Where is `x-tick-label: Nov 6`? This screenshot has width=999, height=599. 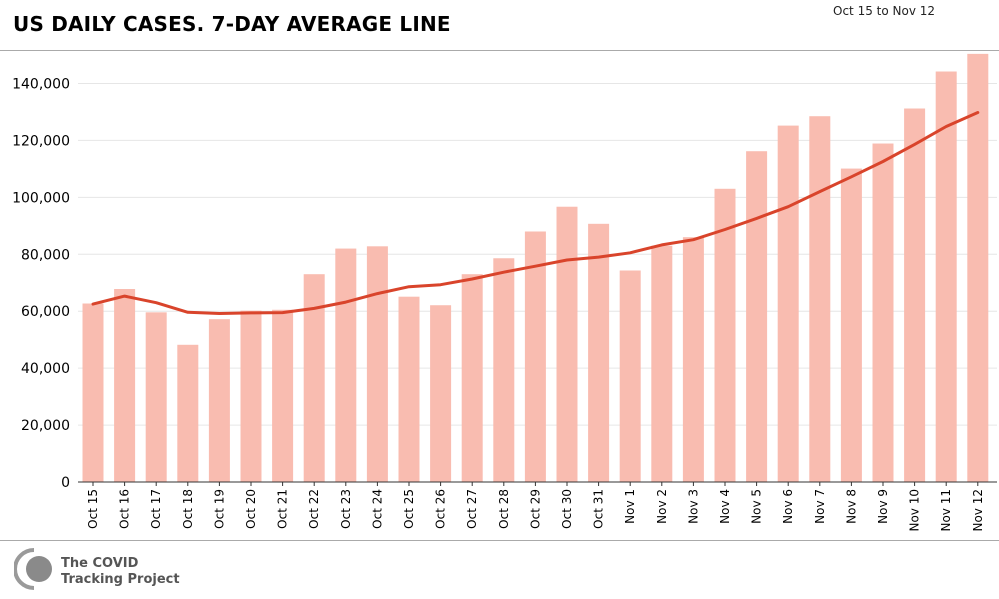
x-tick-label: Nov 6 is located at coordinates (788, 506).